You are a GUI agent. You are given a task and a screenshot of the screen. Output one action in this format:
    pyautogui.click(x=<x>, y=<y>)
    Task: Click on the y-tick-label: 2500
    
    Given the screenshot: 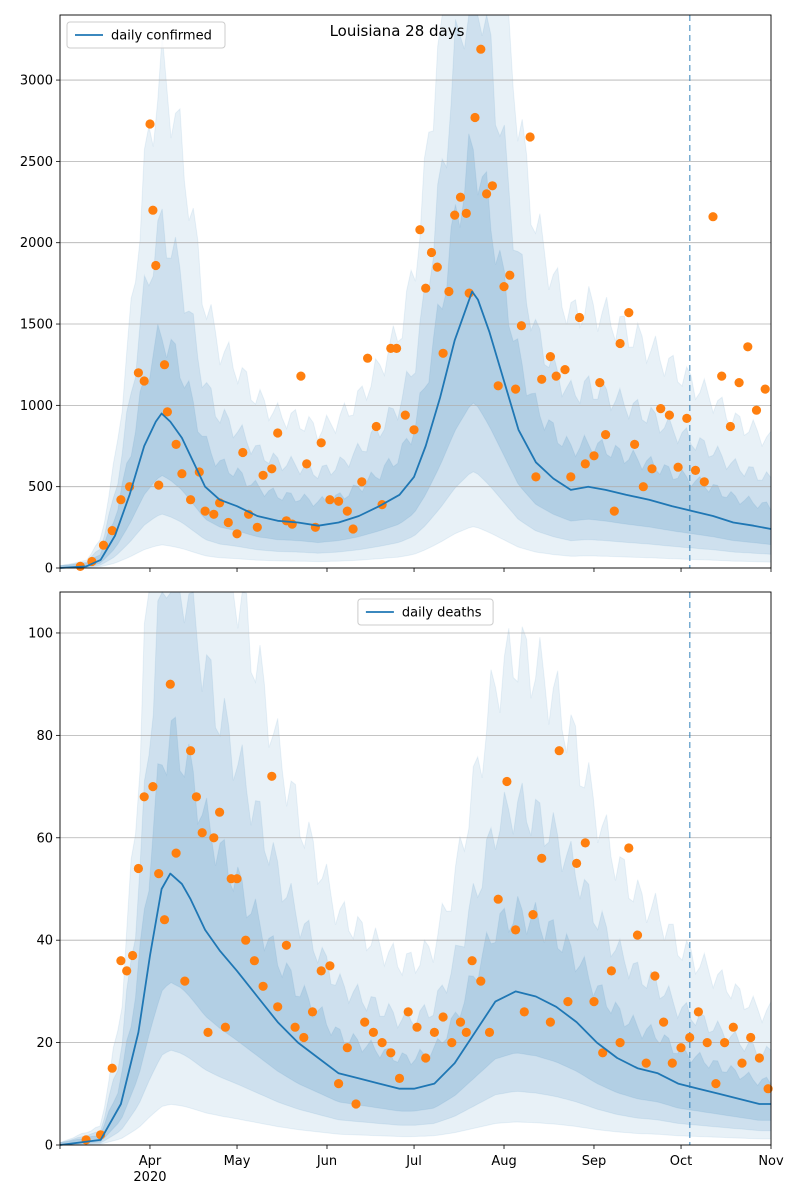 What is the action you would take?
    pyautogui.click(x=36, y=162)
    